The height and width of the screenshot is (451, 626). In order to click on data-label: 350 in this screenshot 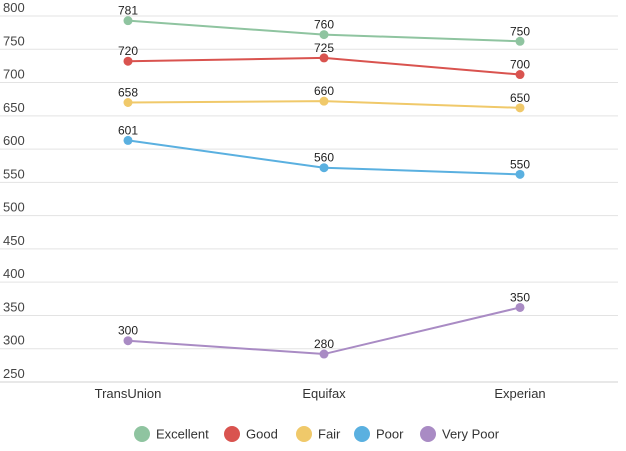, I will do `click(520, 297)`.